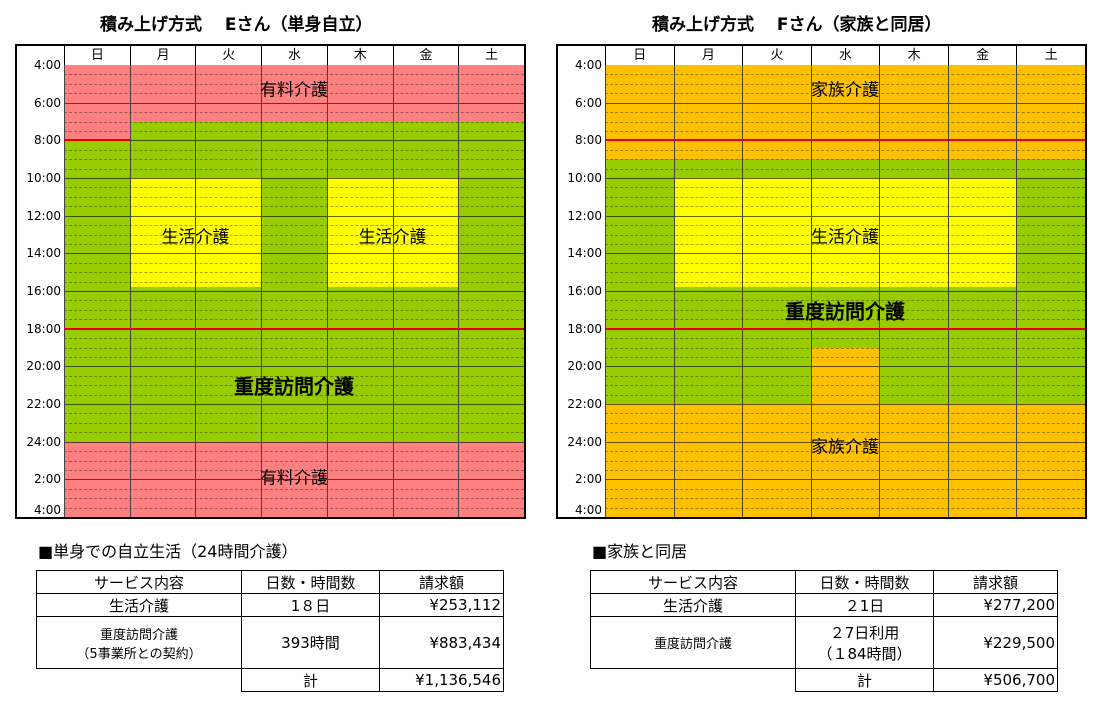  What do you see at coordinates (195, 237) in the screenshot?
I see `block-label-life1: 生活介護` at bounding box center [195, 237].